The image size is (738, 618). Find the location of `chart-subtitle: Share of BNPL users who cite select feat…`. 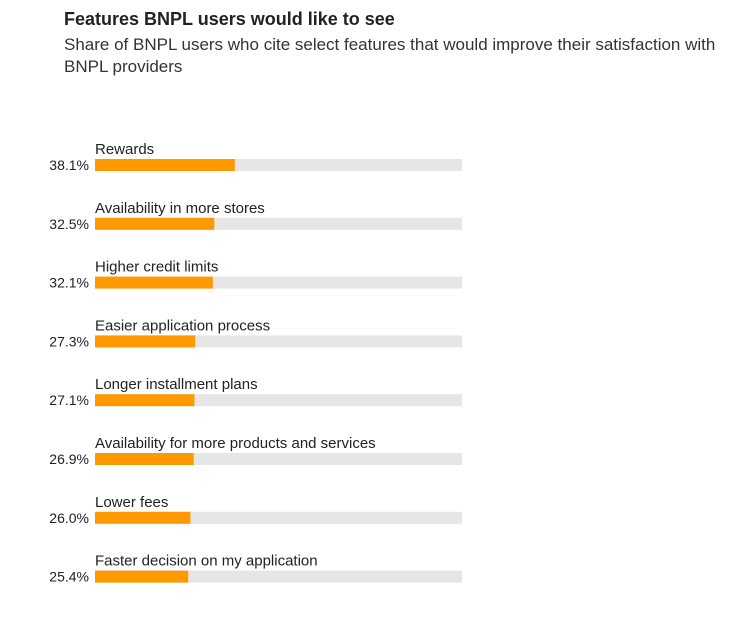

chart-subtitle: Share of BNPL users who cite select feat… is located at coordinates (390, 55).